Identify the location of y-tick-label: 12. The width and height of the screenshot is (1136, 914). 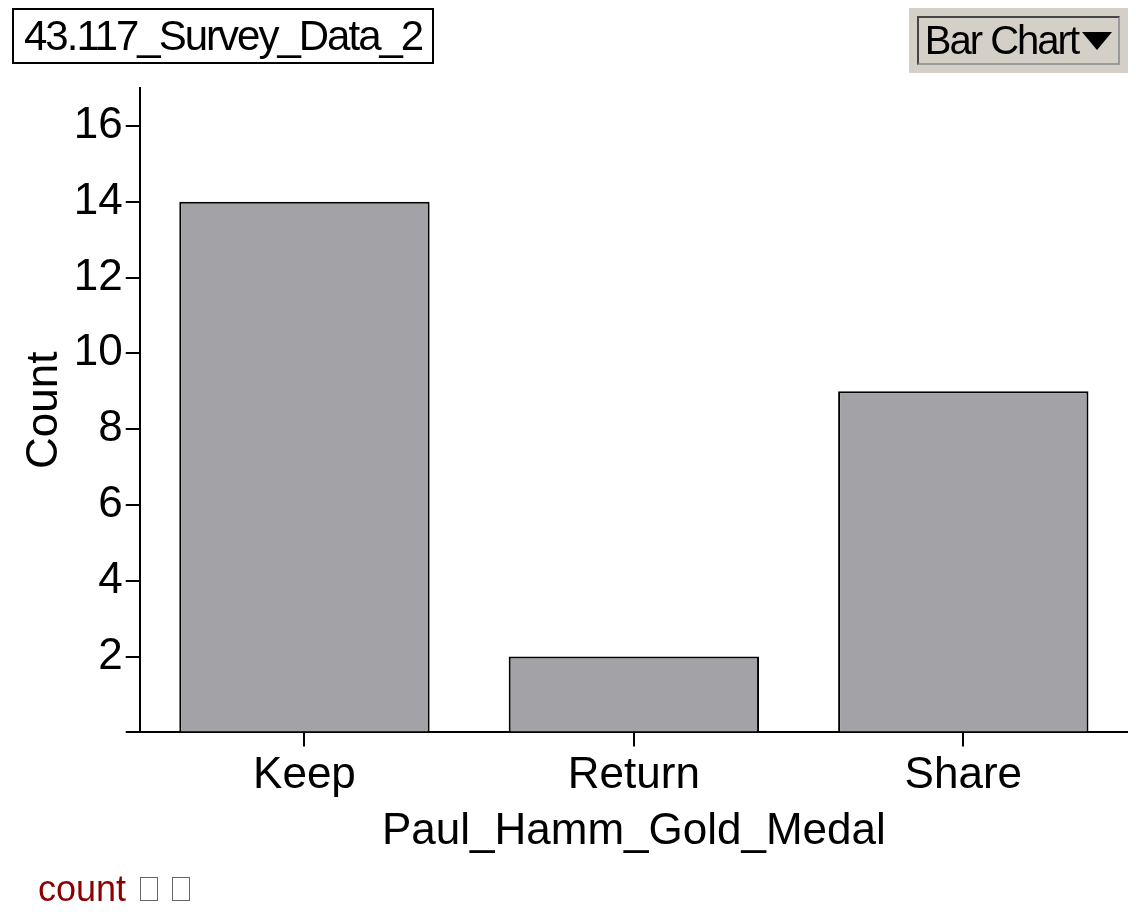
(98, 274).